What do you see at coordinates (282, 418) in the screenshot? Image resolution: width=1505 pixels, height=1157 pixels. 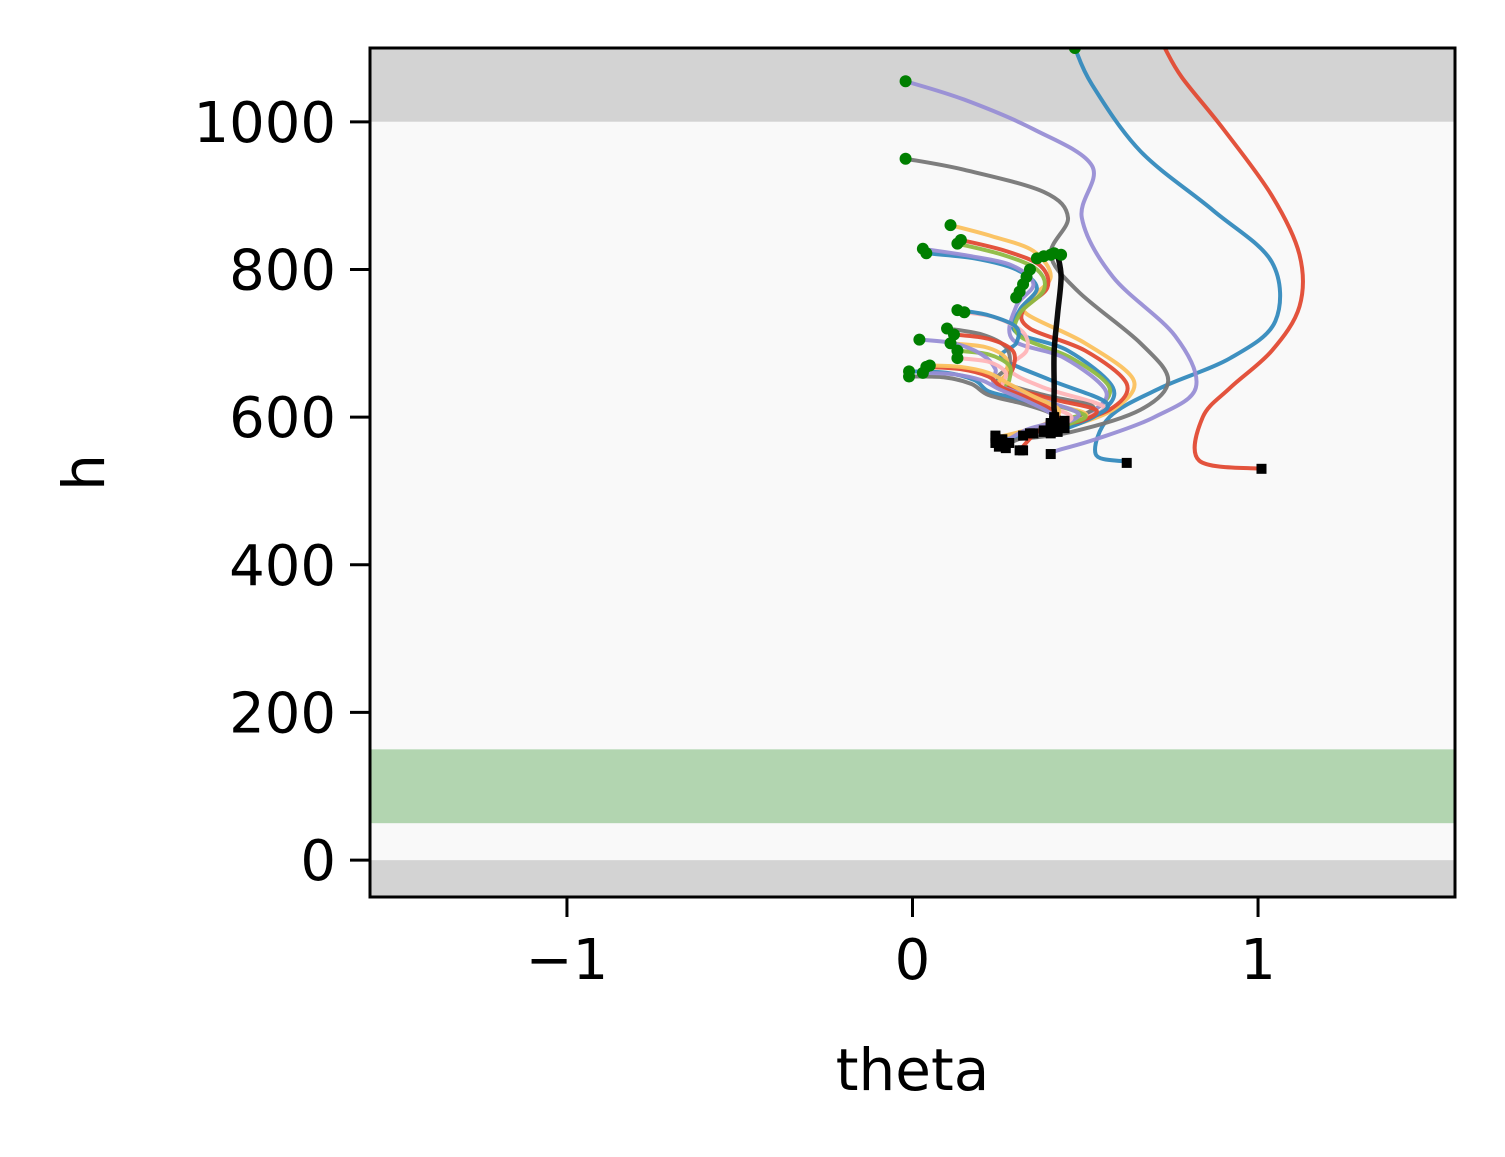 I see `y-tick-label-3: 600` at bounding box center [282, 418].